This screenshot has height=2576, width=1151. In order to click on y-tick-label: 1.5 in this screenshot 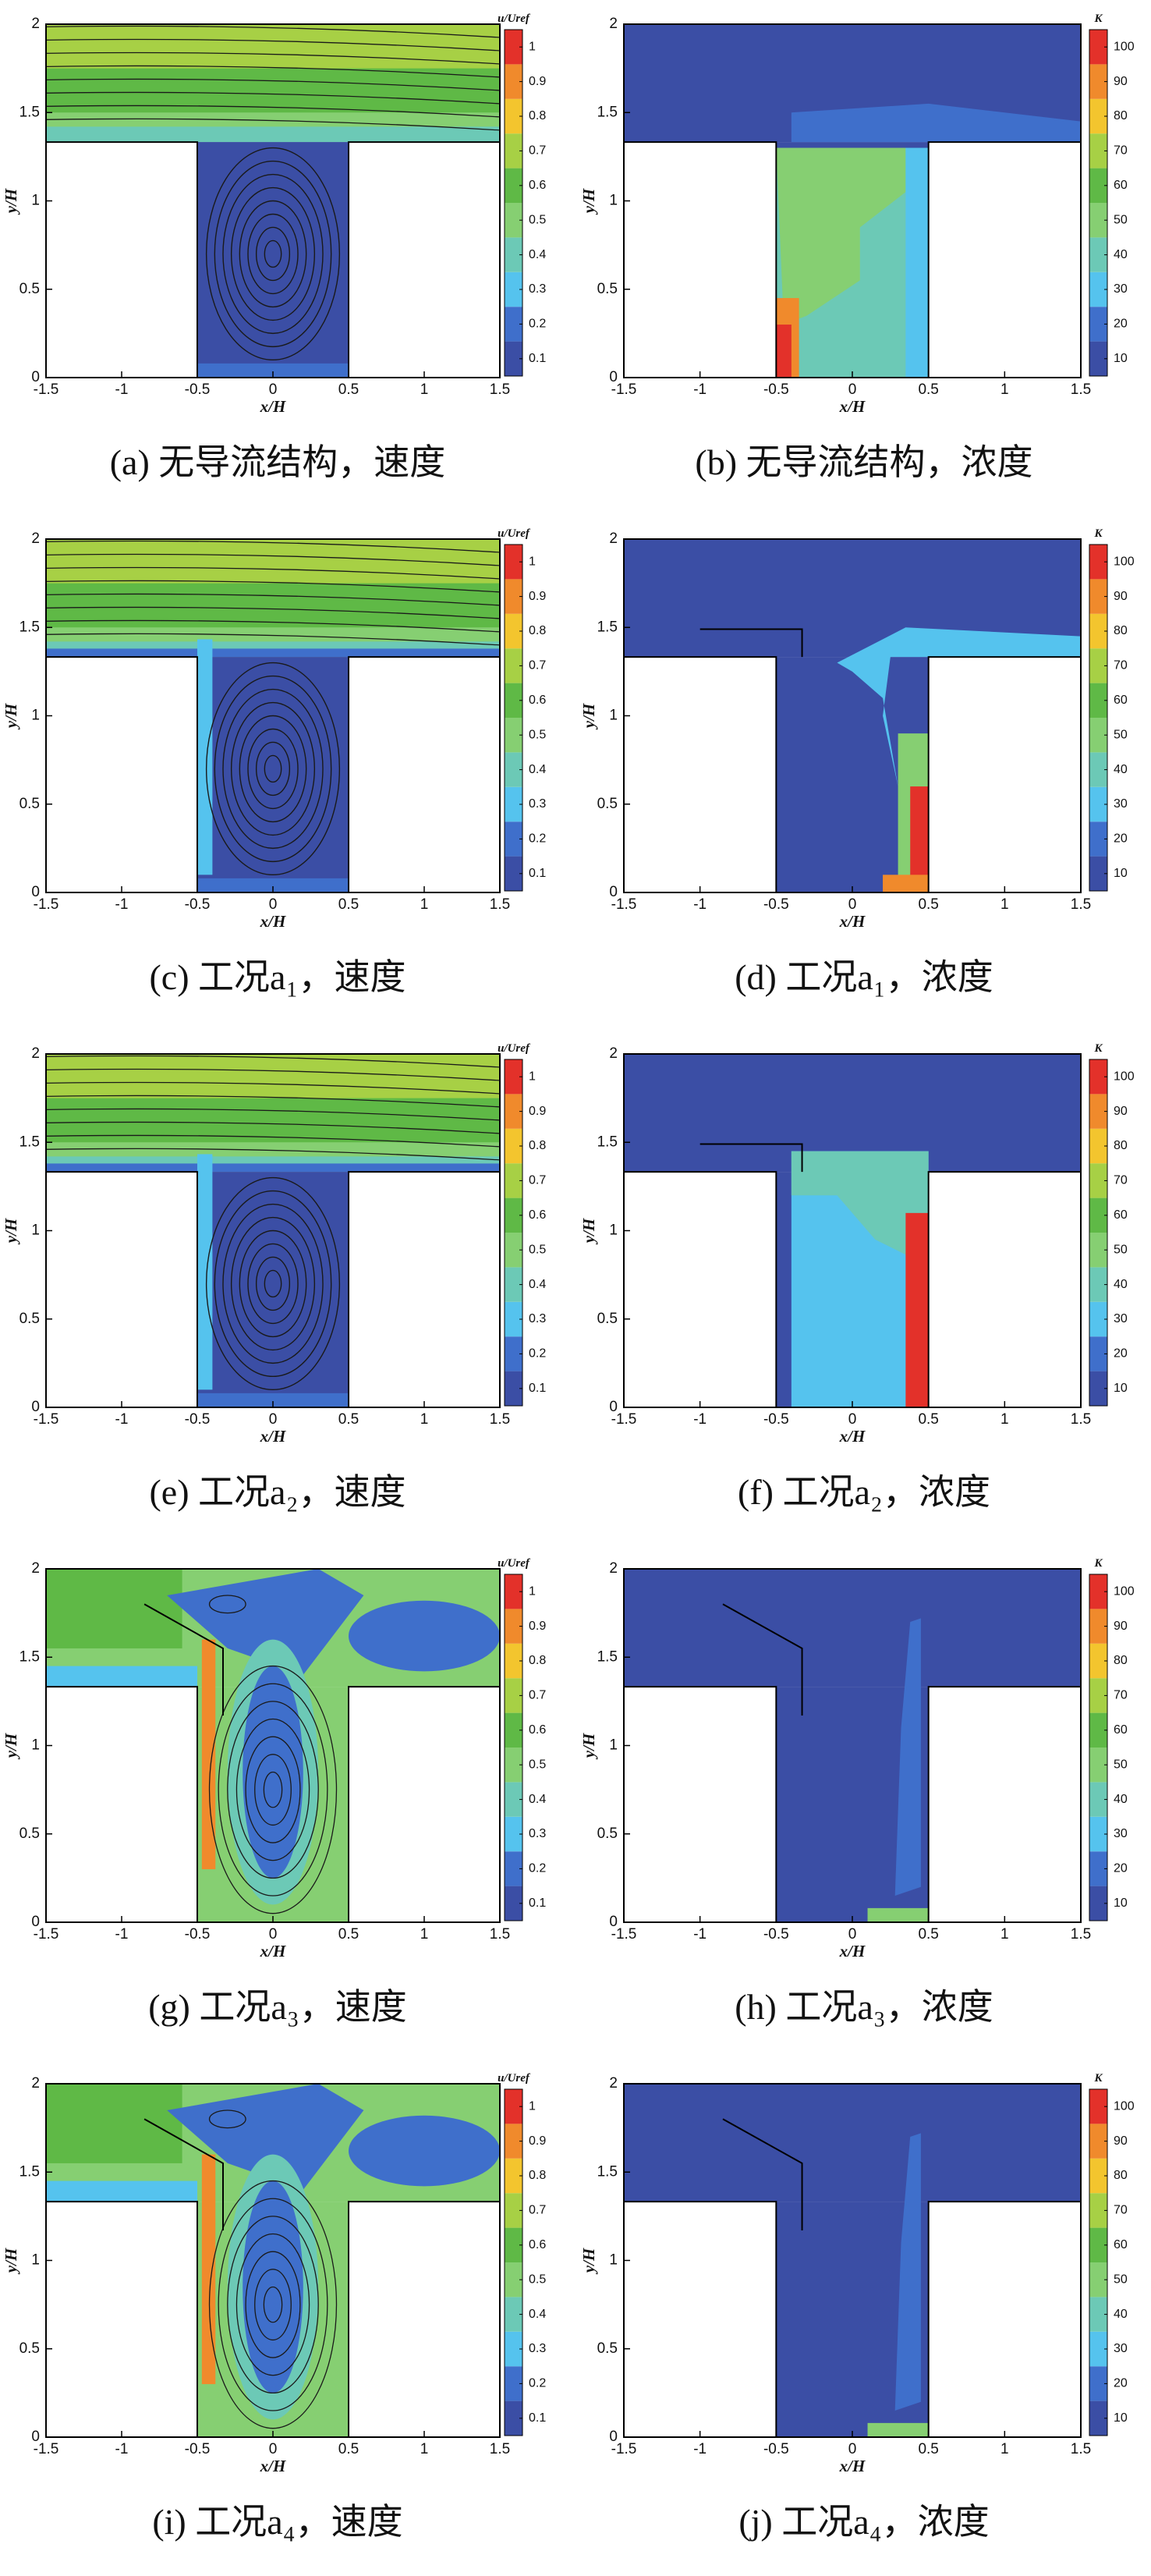, I will do `click(607, 1656)`.